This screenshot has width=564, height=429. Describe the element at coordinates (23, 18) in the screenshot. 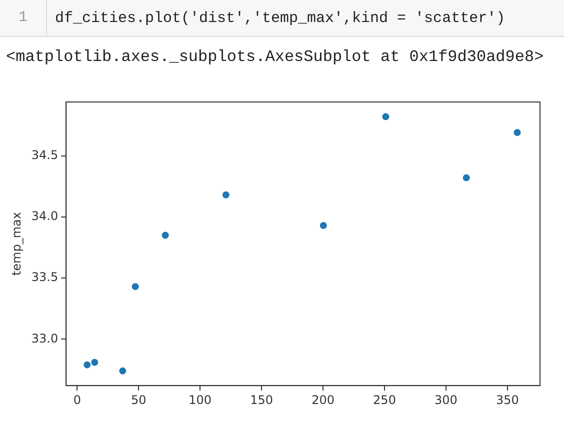

I see `text: 1` at that location.